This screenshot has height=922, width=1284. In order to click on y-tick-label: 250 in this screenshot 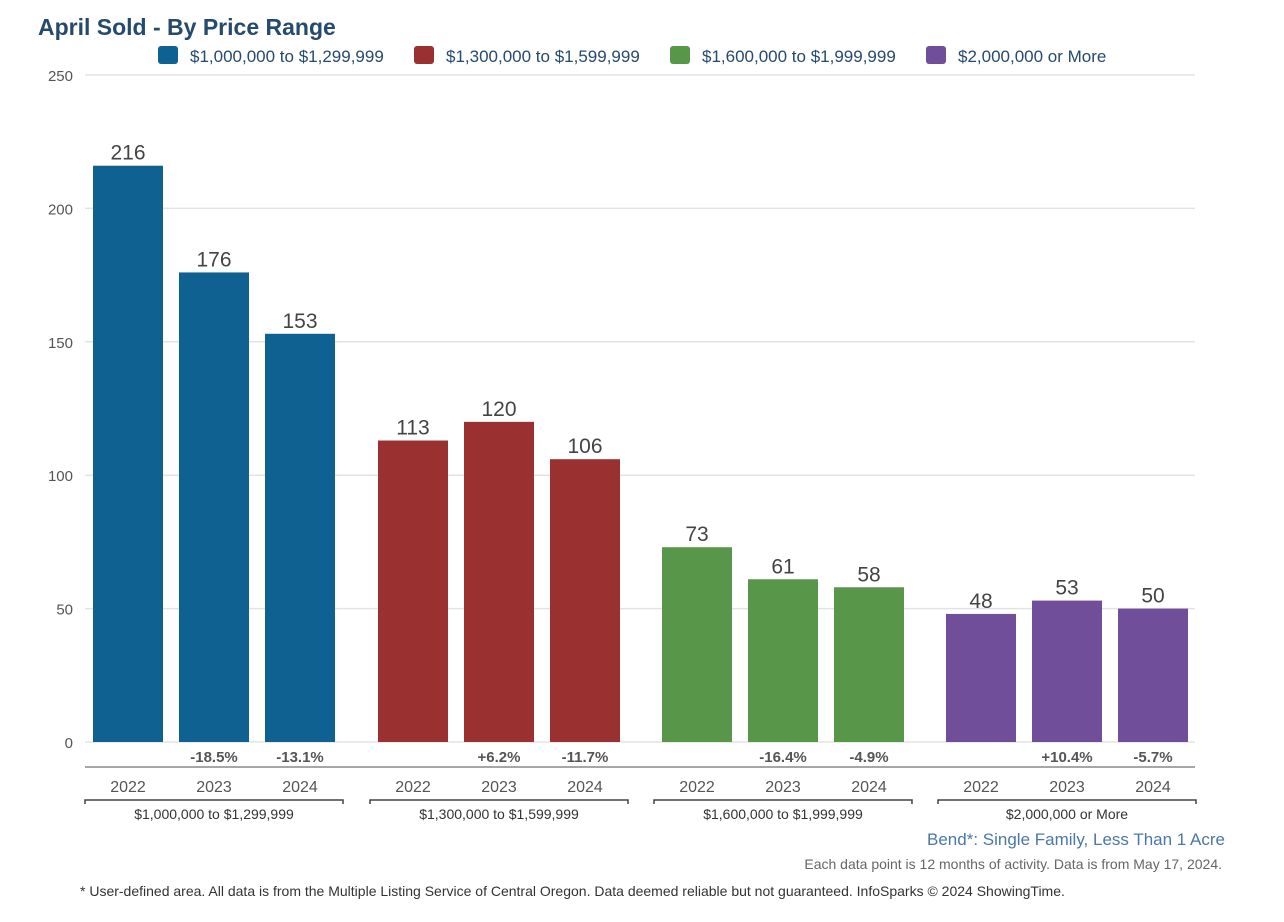, I will do `click(60, 76)`.